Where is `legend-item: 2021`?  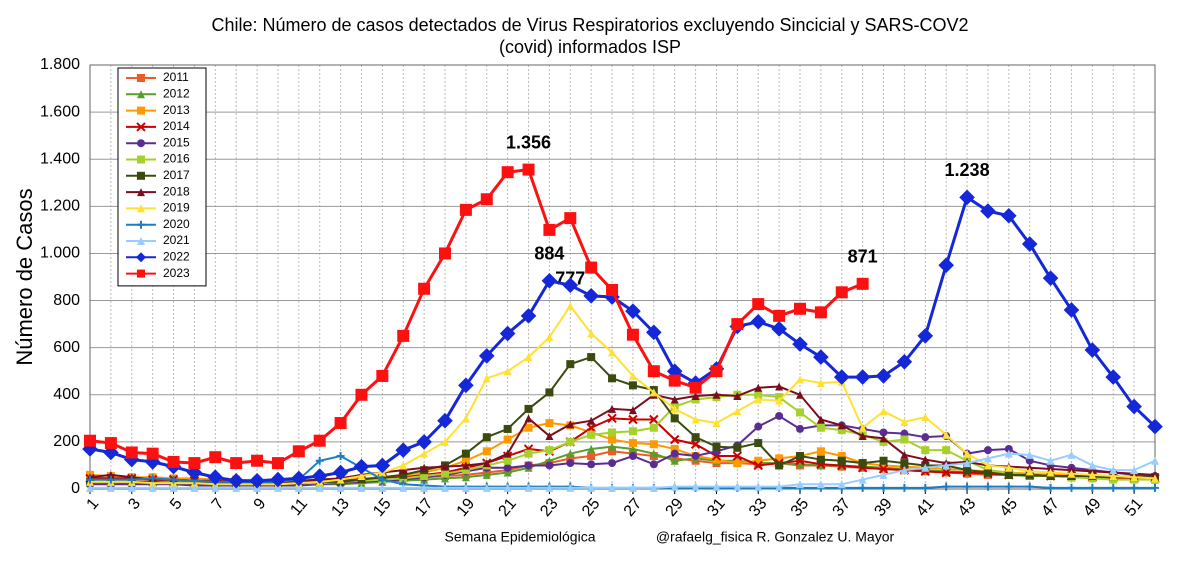 legend-item: 2021 is located at coordinates (158, 240).